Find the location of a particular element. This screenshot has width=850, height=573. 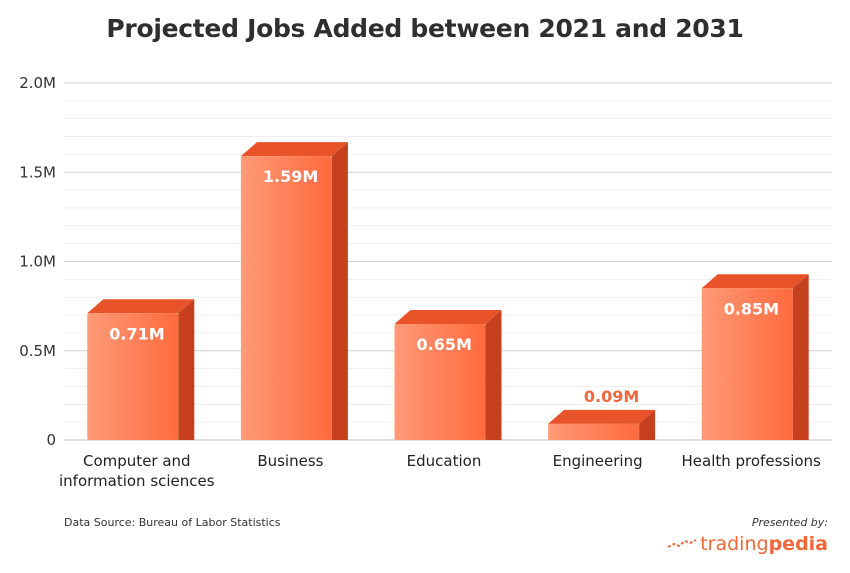

y-tick-label: 1.5M is located at coordinates (37, 172).